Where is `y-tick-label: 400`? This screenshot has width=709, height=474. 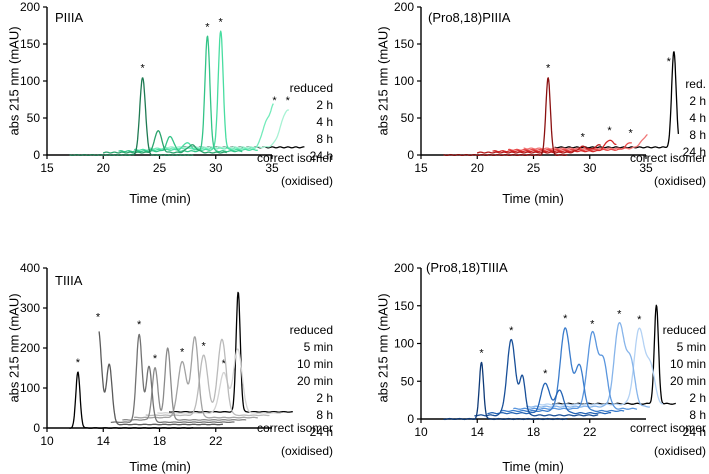
y-tick-label: 400 is located at coordinates (30, 268).